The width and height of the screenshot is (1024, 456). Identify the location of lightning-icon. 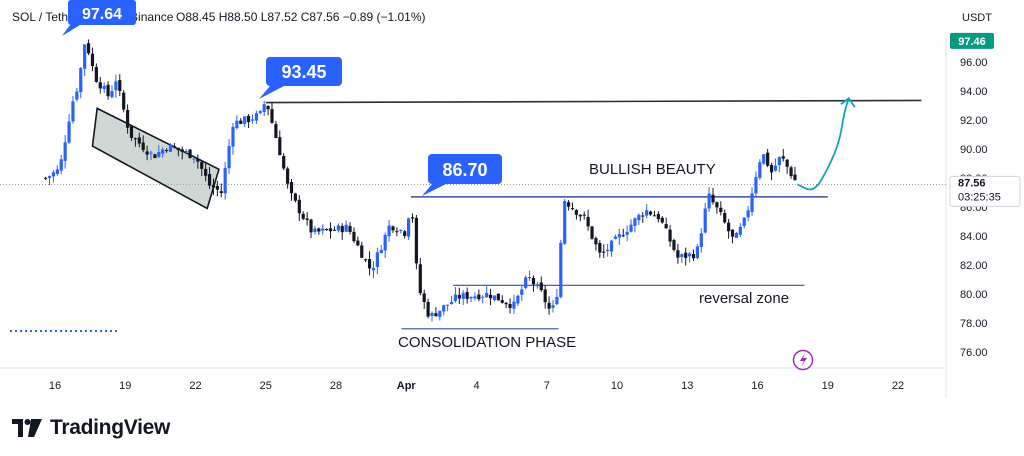
(803, 360).